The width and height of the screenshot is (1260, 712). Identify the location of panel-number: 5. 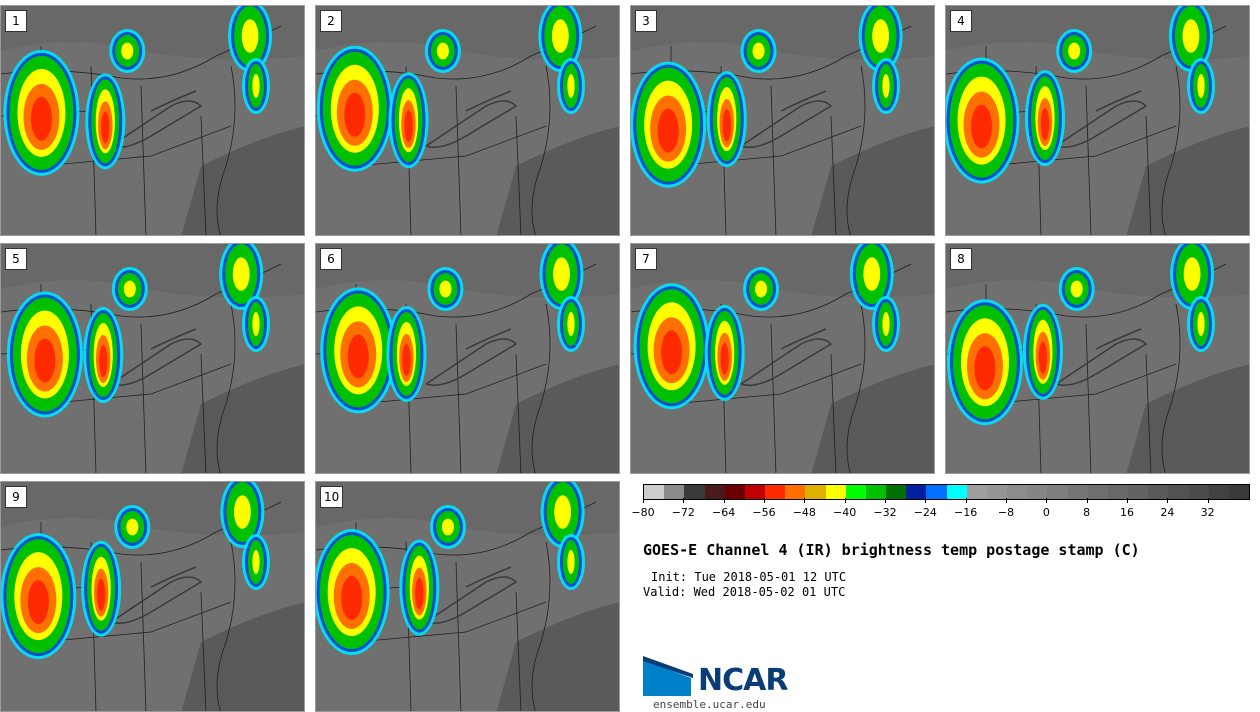
(16, 259).